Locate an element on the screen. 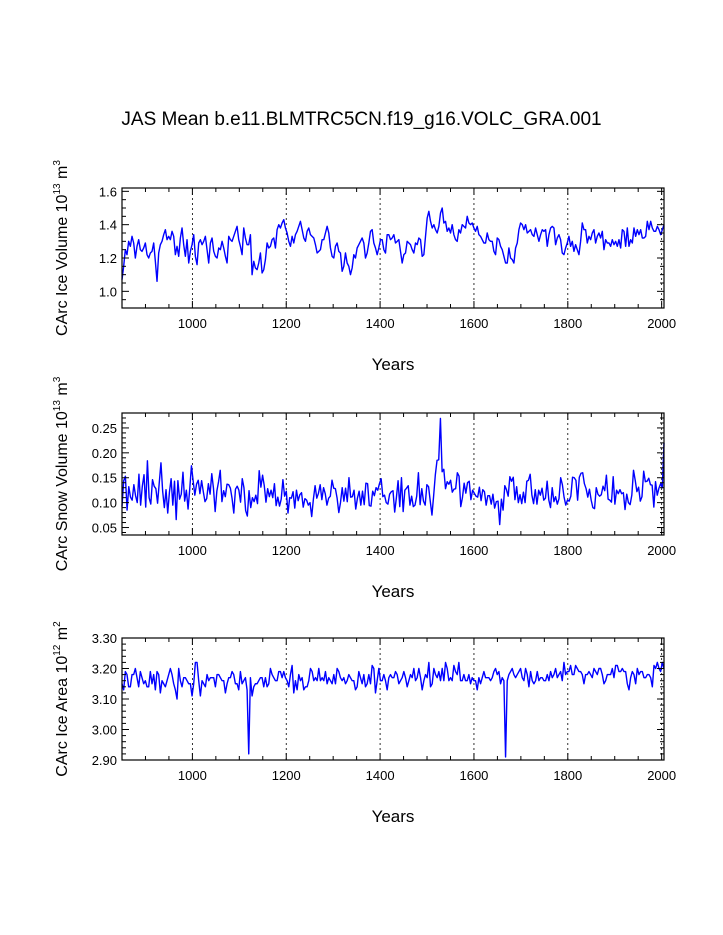 This screenshot has height=935, width=723. series-line-snow-volume is located at coordinates (393, 471).